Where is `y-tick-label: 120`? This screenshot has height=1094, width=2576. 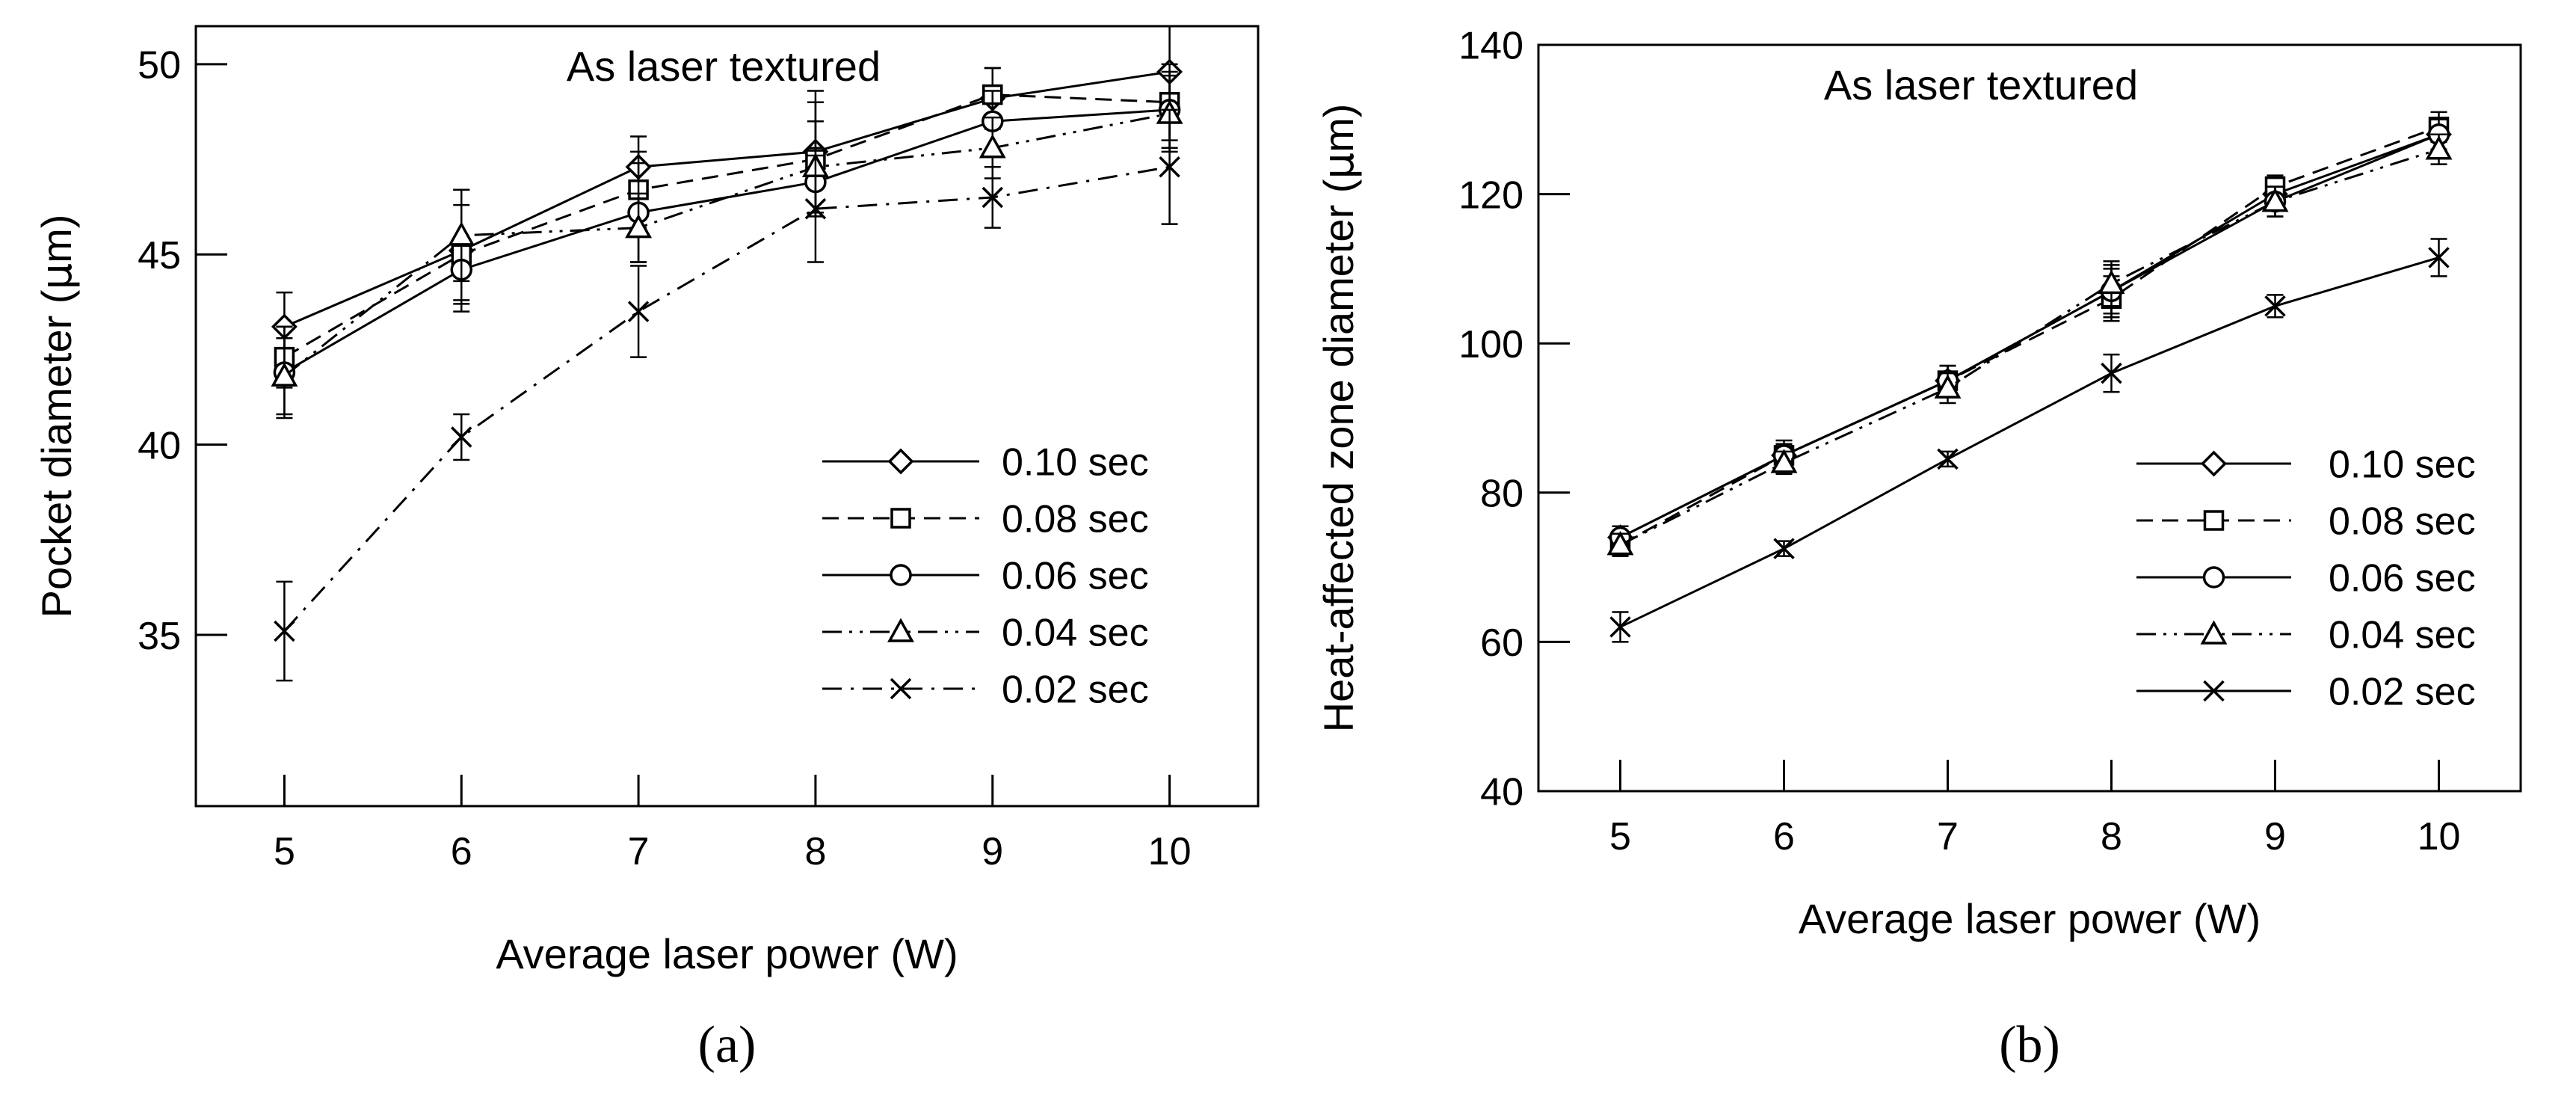 y-tick-label: 120 is located at coordinates (1490, 195).